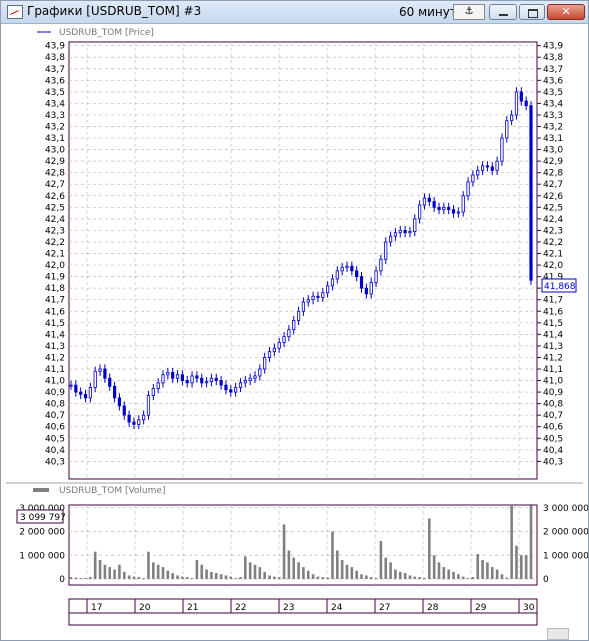 Image resolution: width=589 pixels, height=641 pixels. I want to click on price-tick-label: 41,7, so click(553, 301).